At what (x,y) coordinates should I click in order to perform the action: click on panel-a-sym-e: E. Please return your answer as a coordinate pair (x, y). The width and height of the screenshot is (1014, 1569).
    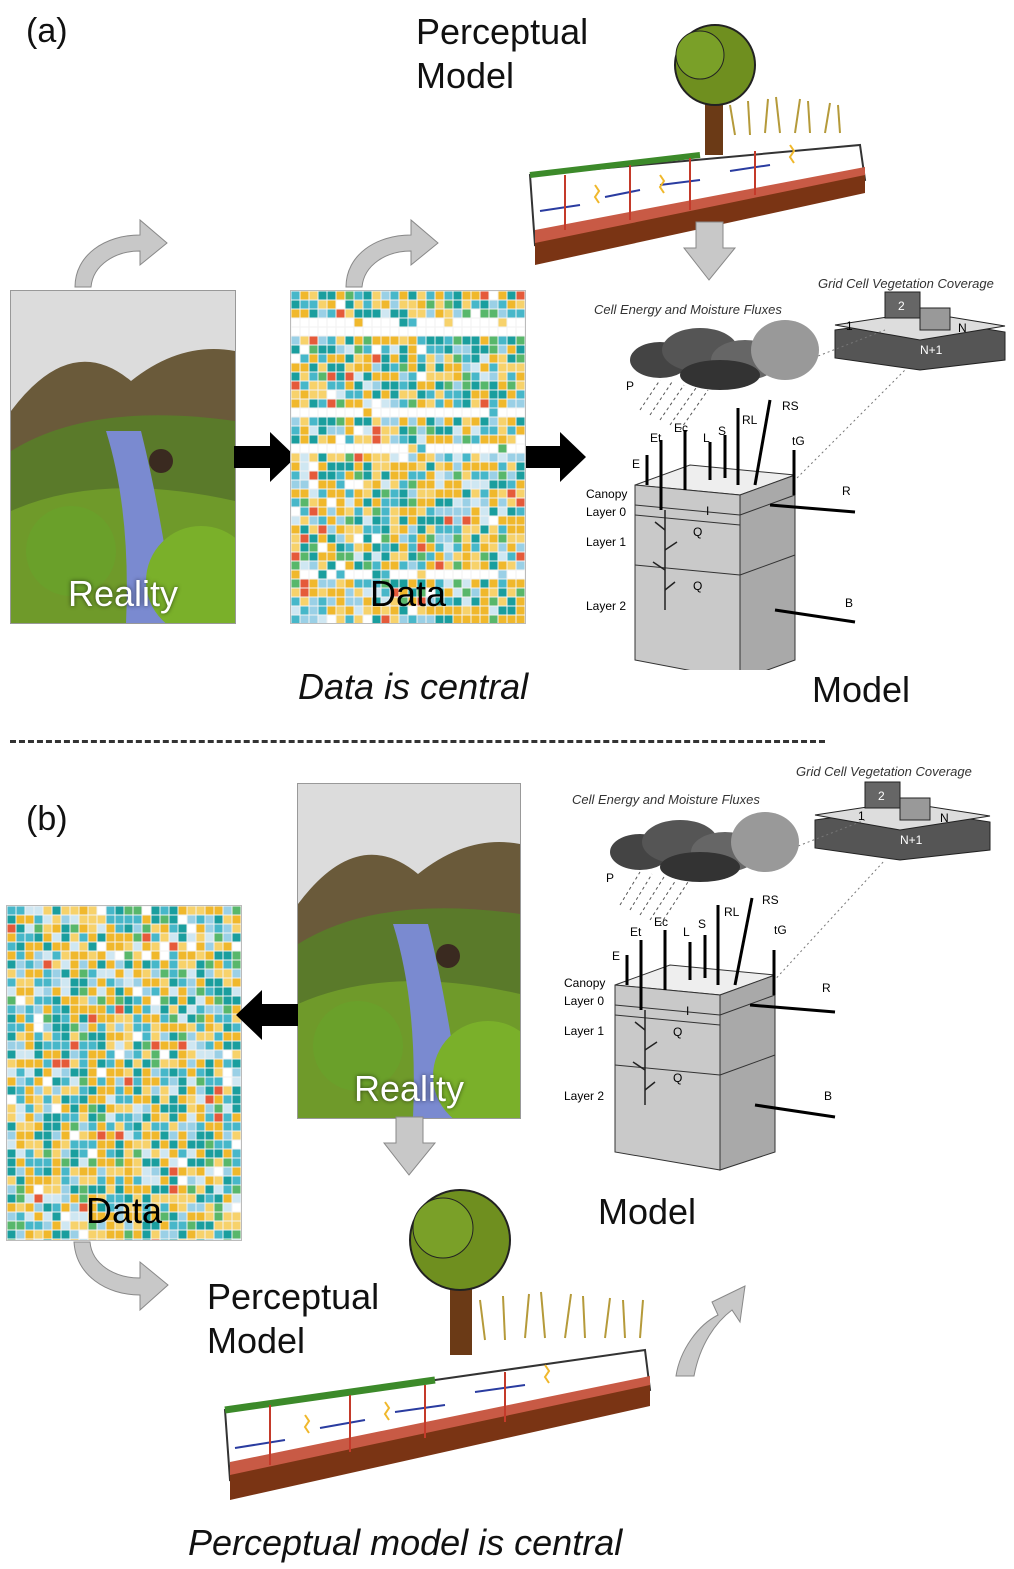
    Looking at the image, I should click on (636, 464).